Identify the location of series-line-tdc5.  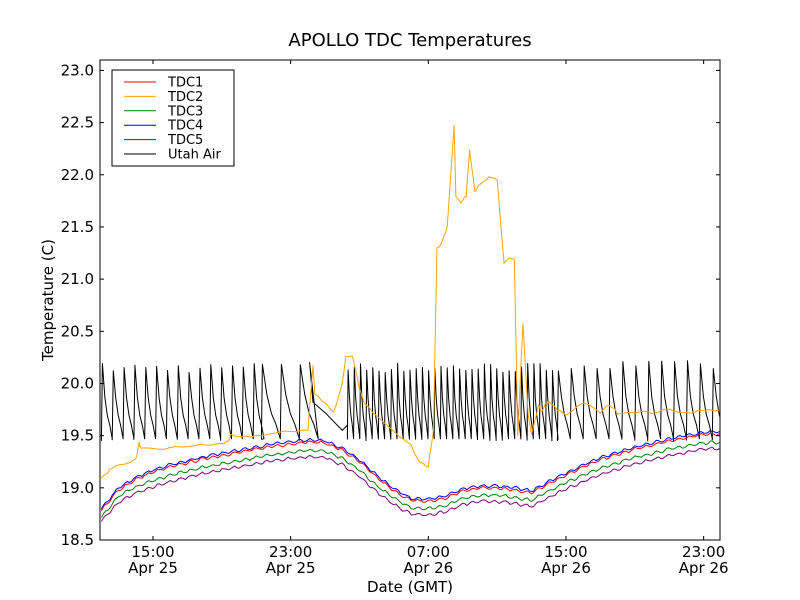
(410, 484).